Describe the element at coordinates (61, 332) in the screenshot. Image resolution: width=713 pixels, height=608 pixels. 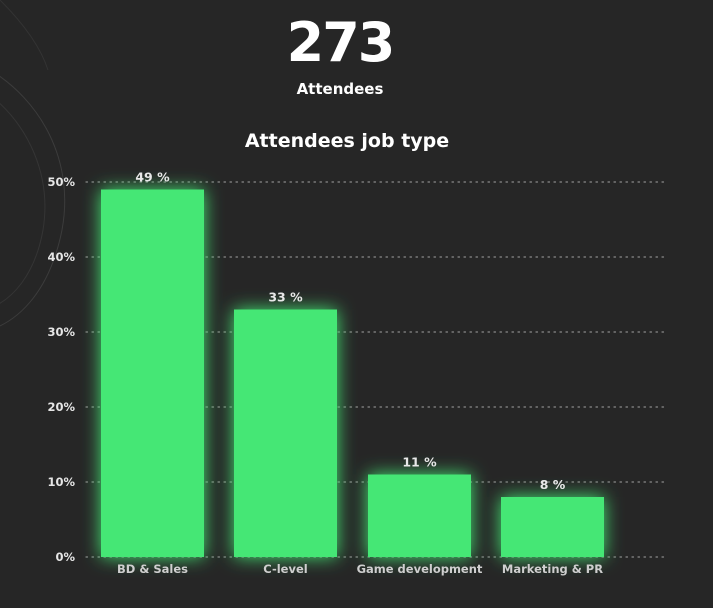
I see `y-tick-label: 30%` at that location.